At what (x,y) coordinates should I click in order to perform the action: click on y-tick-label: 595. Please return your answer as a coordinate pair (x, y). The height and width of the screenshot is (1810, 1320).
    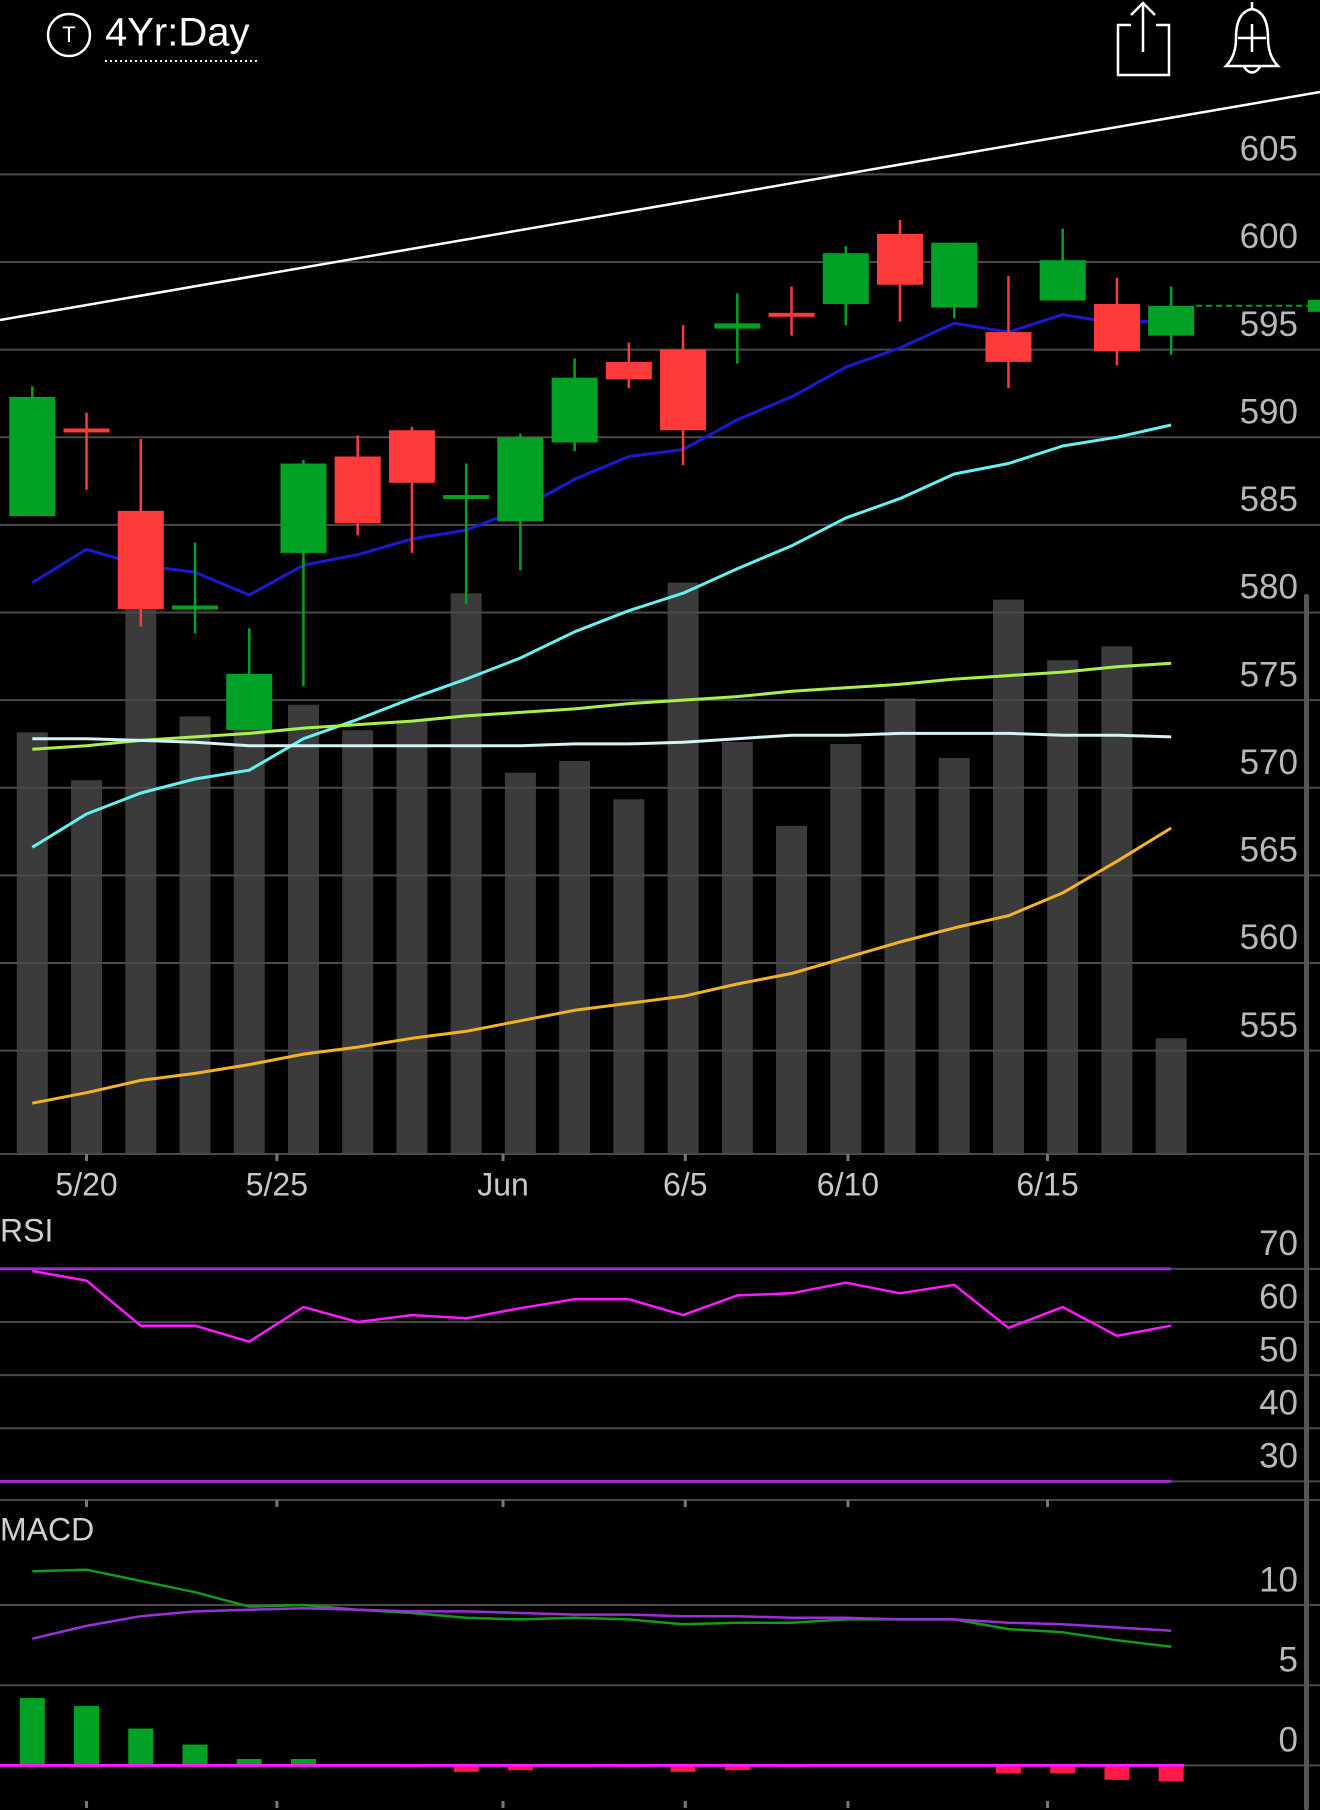
    Looking at the image, I should click on (1269, 324).